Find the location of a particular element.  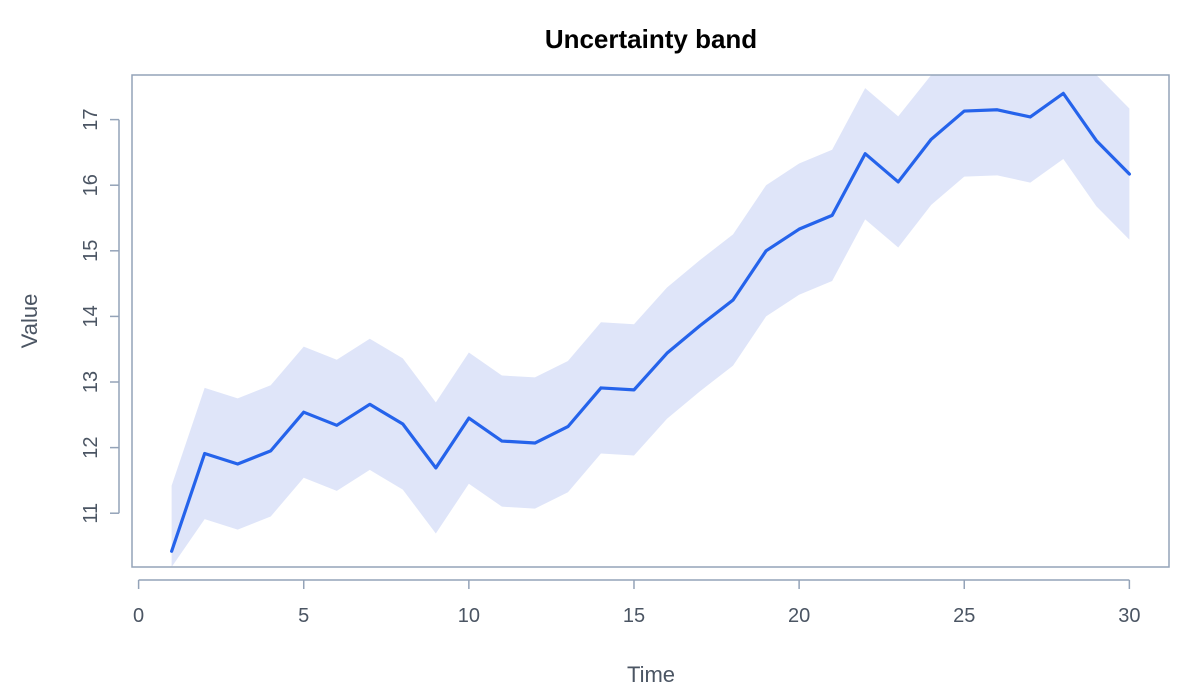

y-axis: 11 12 13 14 15 16 17 is located at coordinates (100, 316).